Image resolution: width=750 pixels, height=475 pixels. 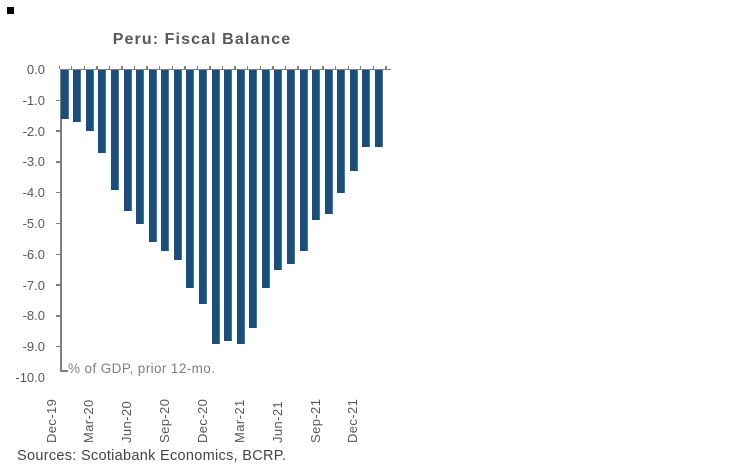 What do you see at coordinates (202, 420) in the screenshot?
I see `x-tick-label: Dec-20` at bounding box center [202, 420].